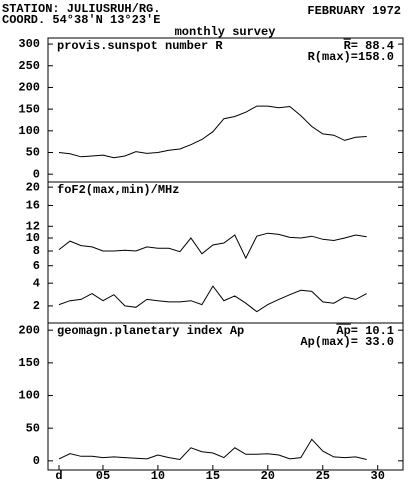 Image resolution: width=408 pixels, height=480 pixels. What do you see at coordinates (354, 11) in the screenshot?
I see `date: FEBRUARY 1972` at bounding box center [354, 11].